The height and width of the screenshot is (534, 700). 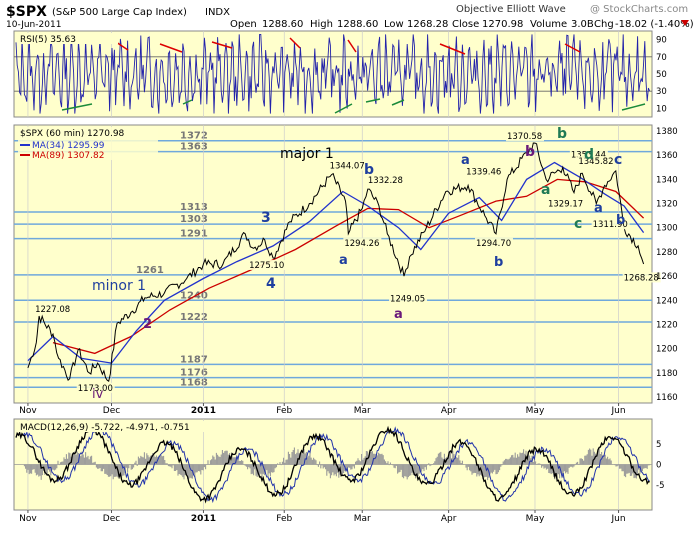 I want to click on support-label: 1168, so click(x=194, y=382).